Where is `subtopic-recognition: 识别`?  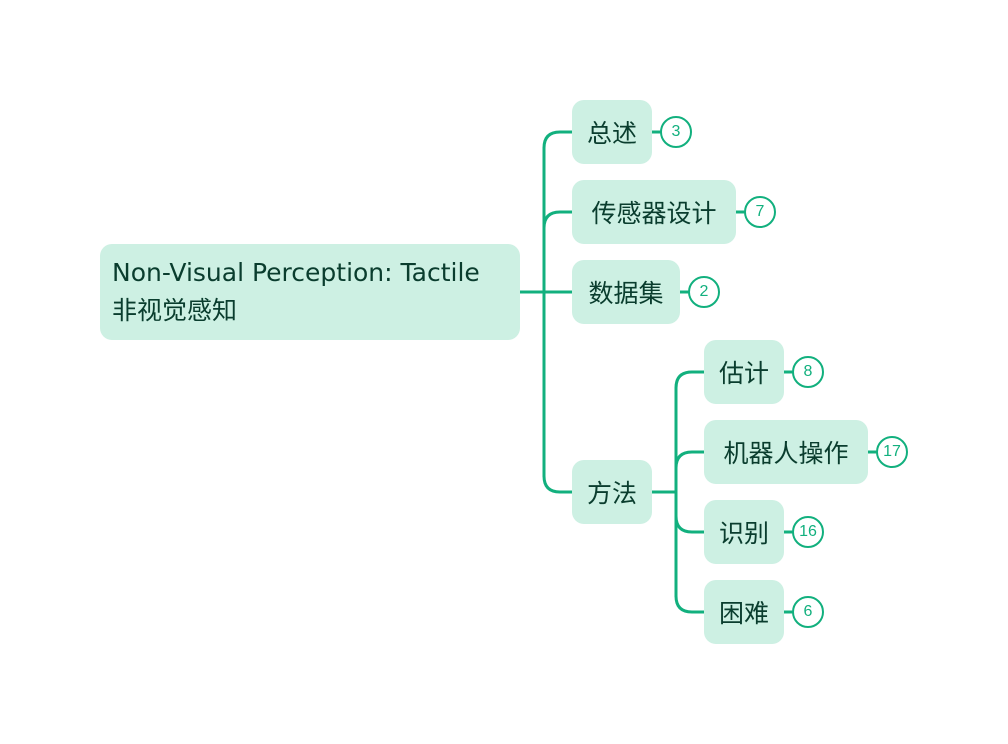 subtopic-recognition: 识别 is located at coordinates (744, 532).